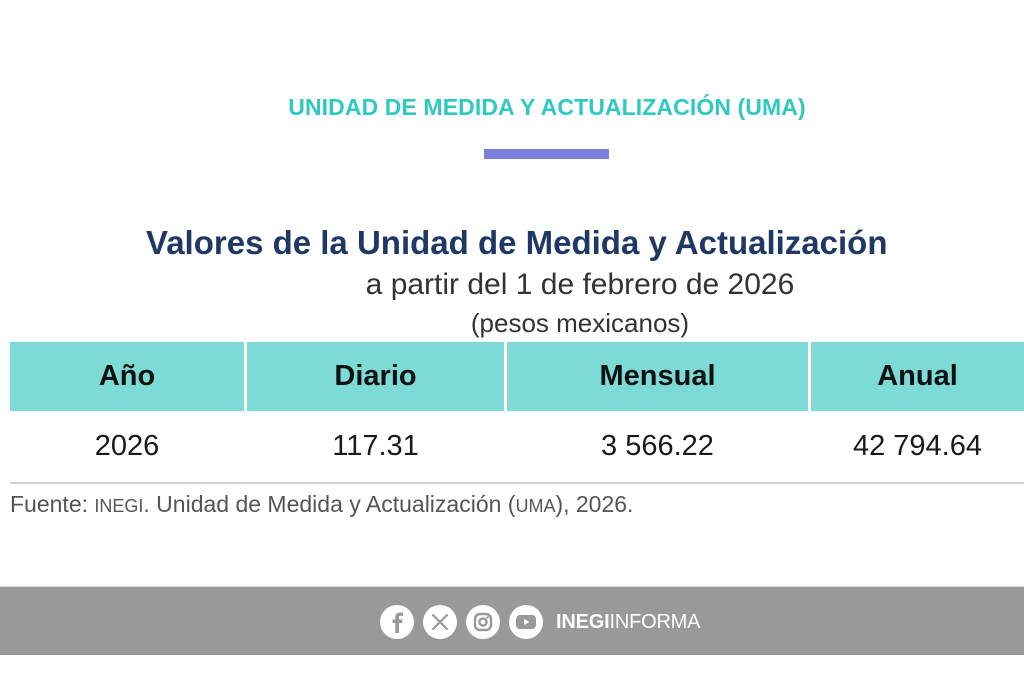 The height and width of the screenshot is (678, 1024). Describe the element at coordinates (517, 483) in the screenshot. I see `table-divider` at that location.